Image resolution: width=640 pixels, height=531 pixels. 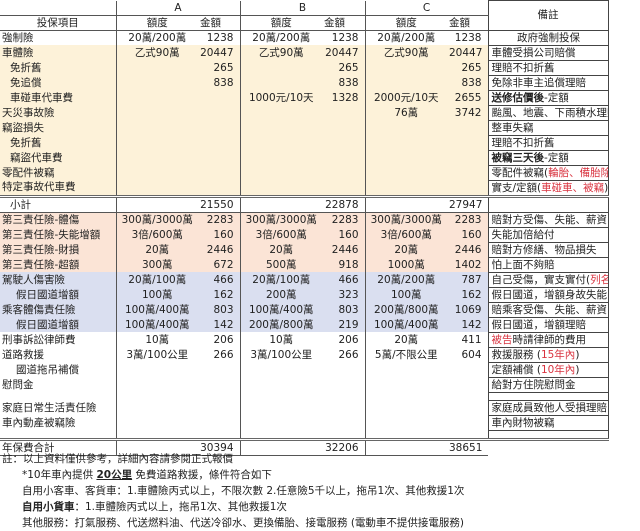 What do you see at coordinates (58, 234) in the screenshot?
I see `item-label: 第三責任險-失能增額` at bounding box center [58, 234].